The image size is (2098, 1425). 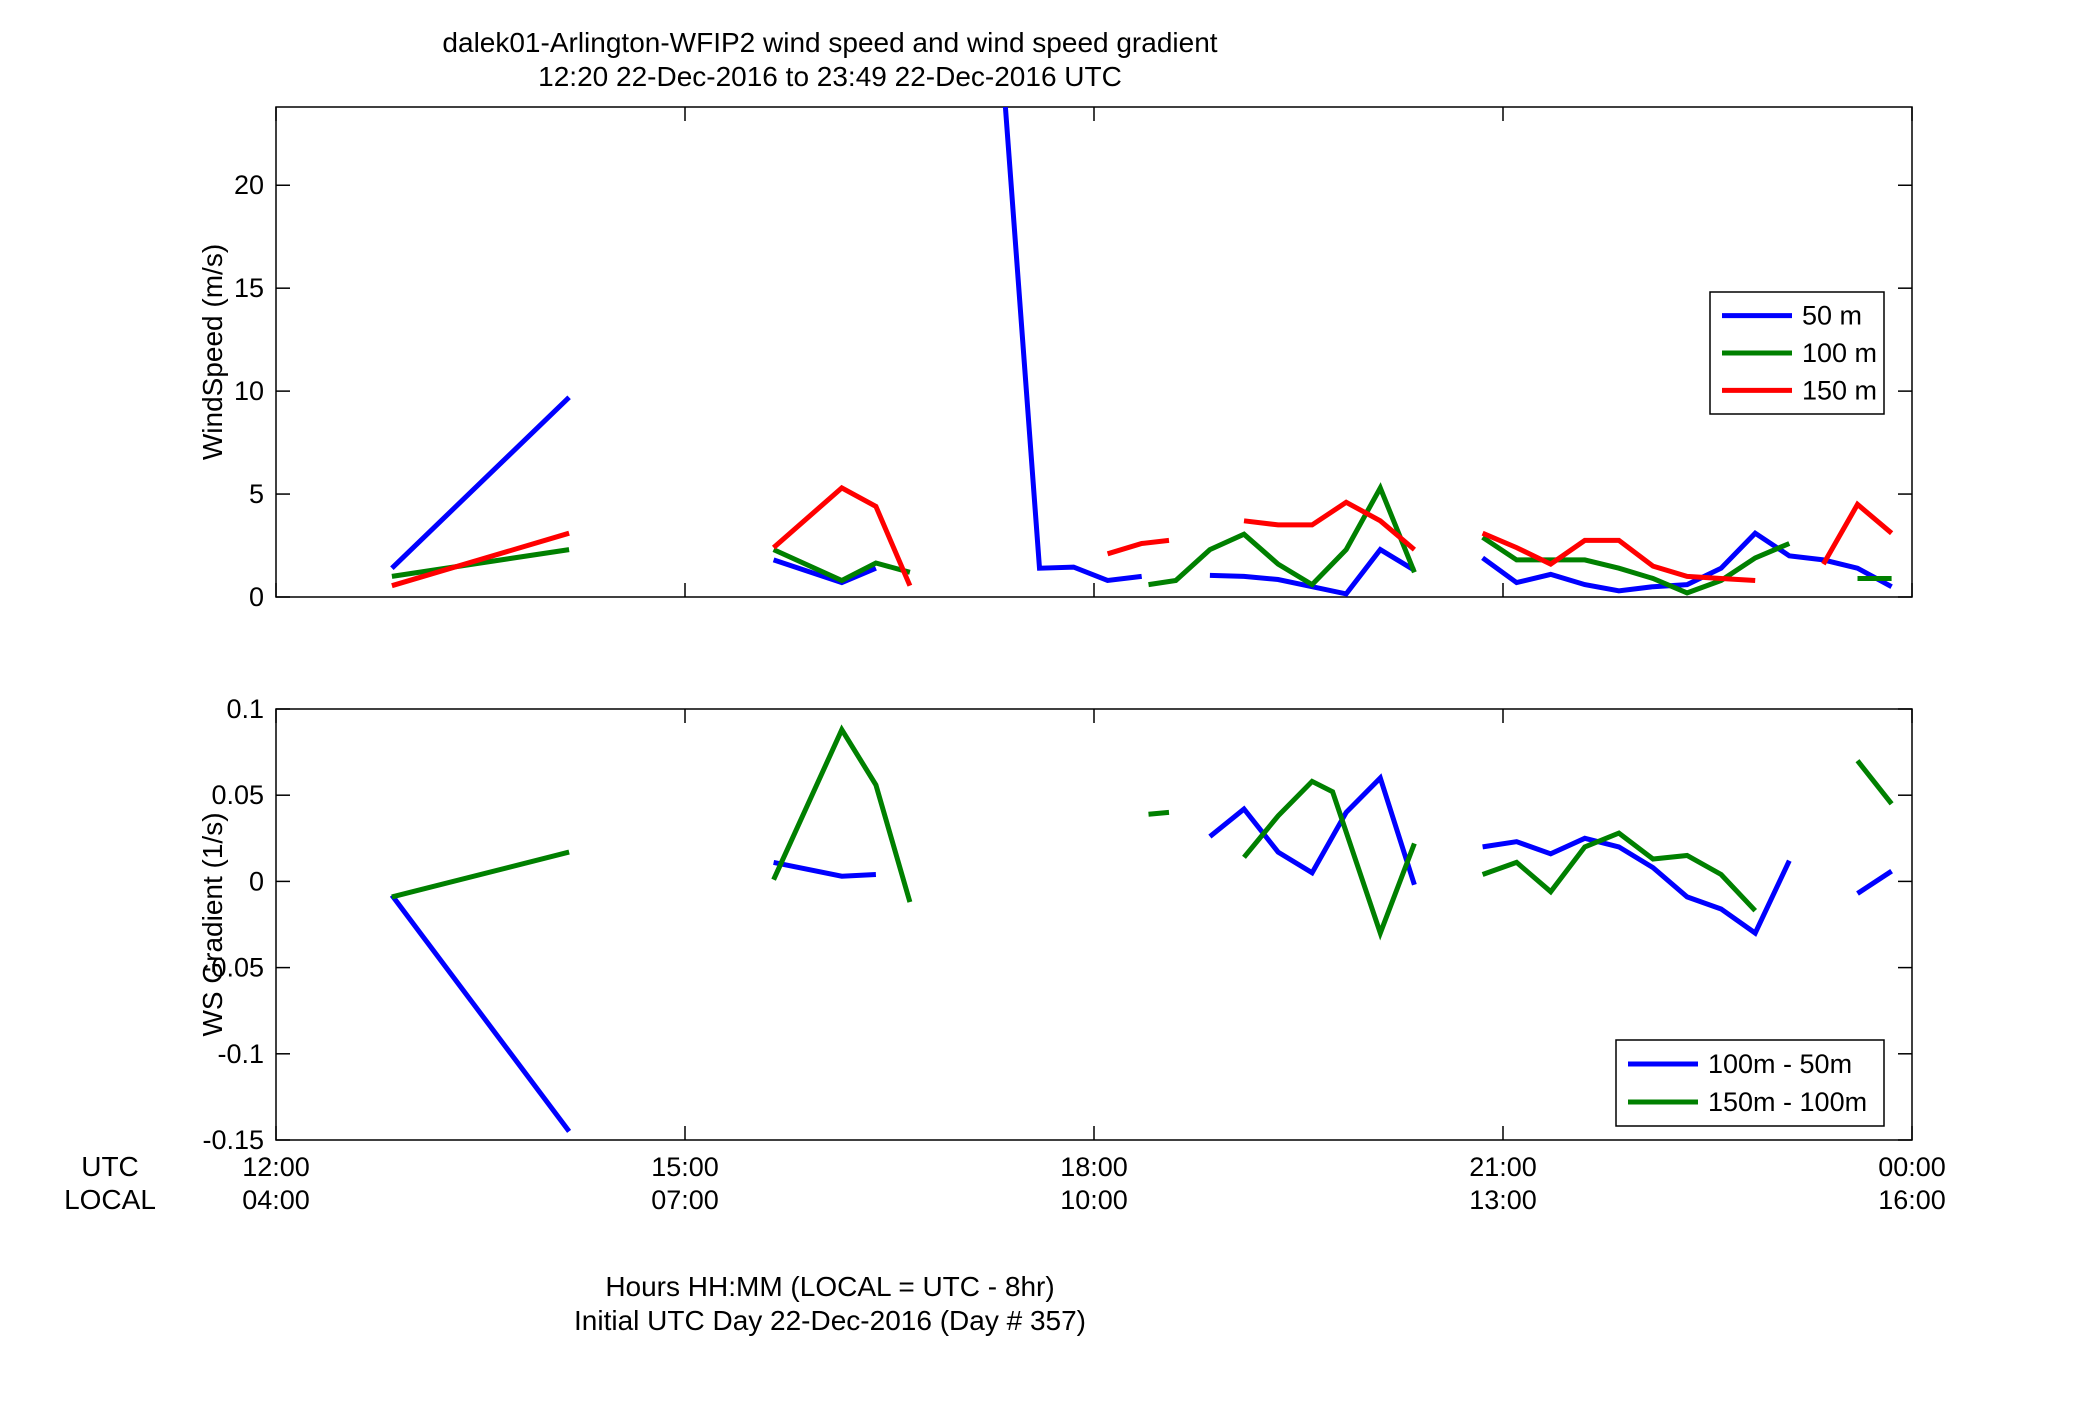 What do you see at coordinates (685, 1167) in the screenshot?
I see `x-tick-label-utc: 15:00` at bounding box center [685, 1167].